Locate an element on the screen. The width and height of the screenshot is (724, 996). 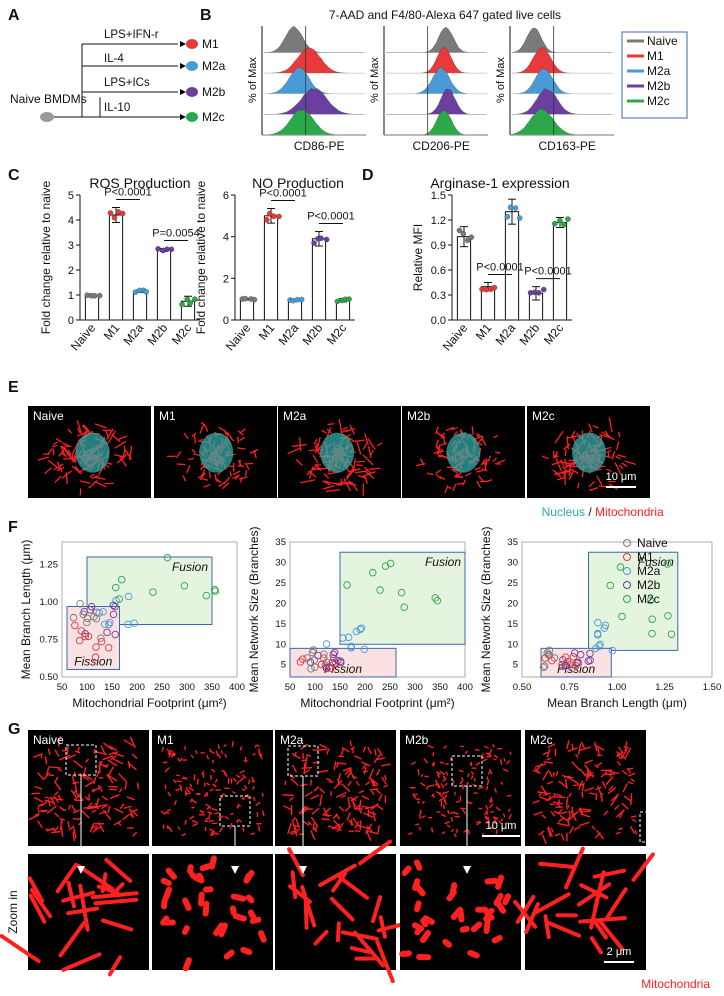
scatter-ylabel-0: Mean Branch Length (μm) is located at coordinates (26, 610).